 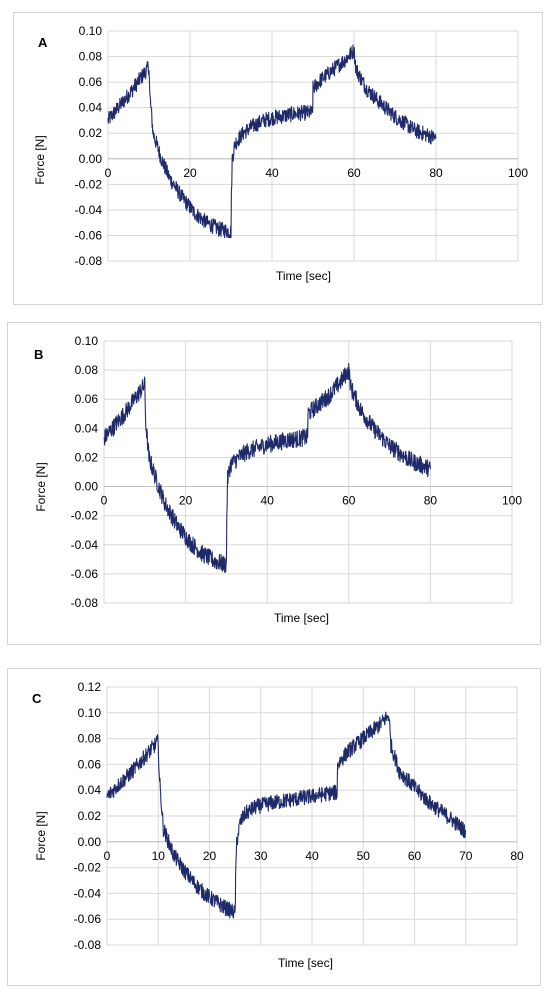 I want to click on panel-label: B, so click(x=39, y=354).